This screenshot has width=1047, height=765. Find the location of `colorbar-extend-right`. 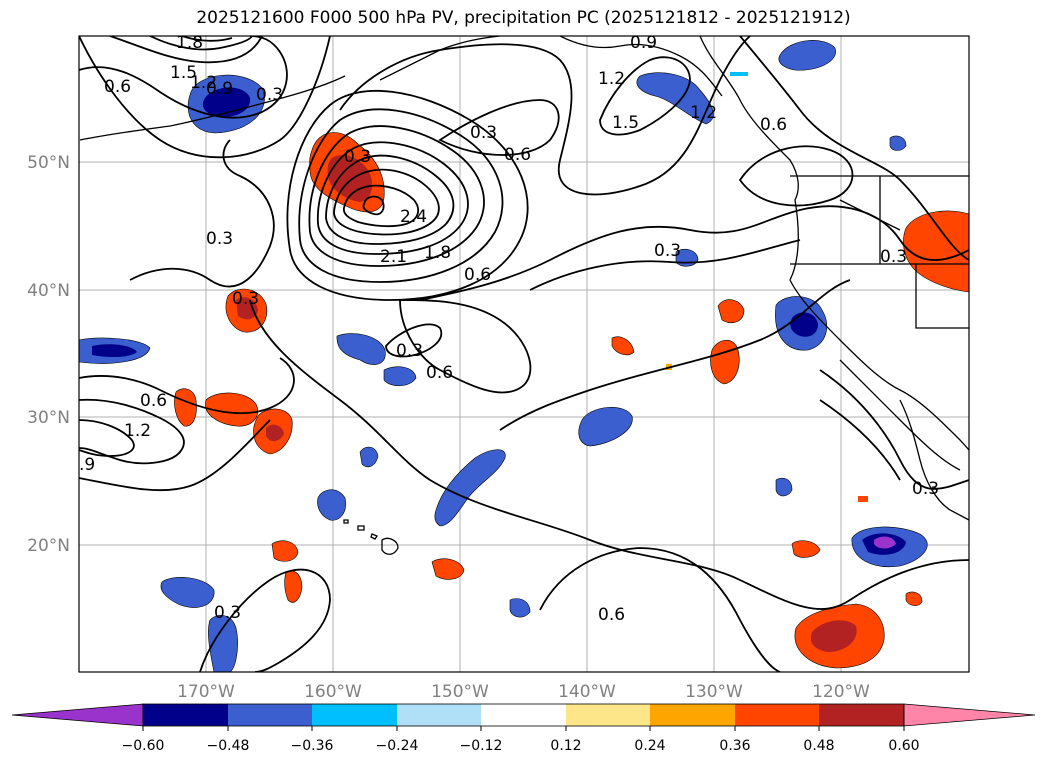

colorbar-extend-right is located at coordinates (969, 715).